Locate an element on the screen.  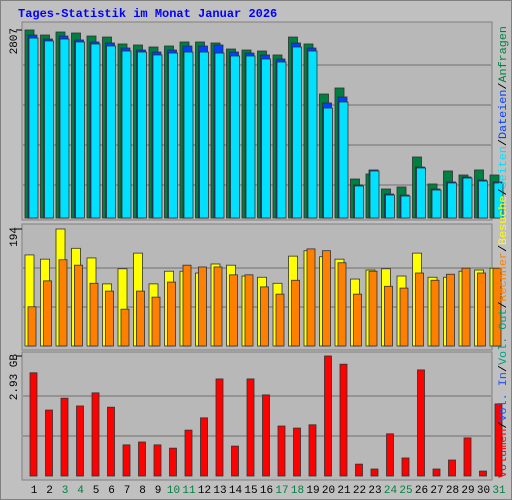
x-tick-label: 19 is located at coordinates (312, 491).